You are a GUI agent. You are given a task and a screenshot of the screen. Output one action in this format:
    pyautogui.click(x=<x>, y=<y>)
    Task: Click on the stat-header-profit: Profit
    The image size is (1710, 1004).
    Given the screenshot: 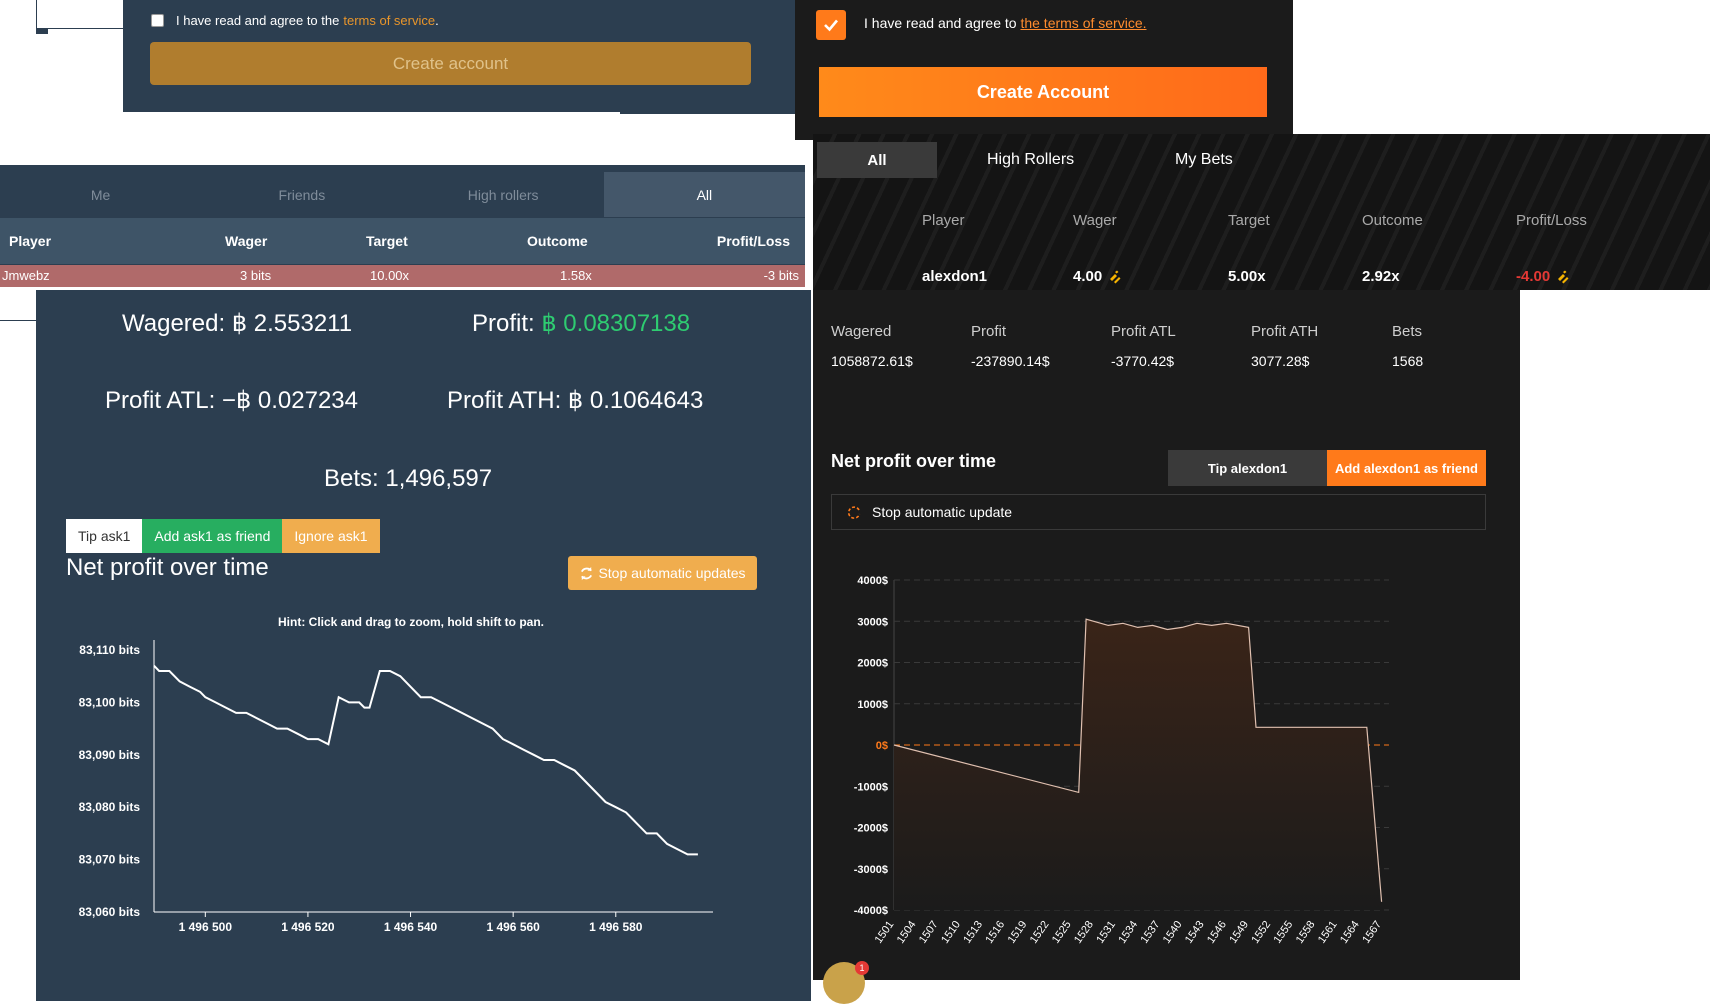 What is the action you would take?
    pyautogui.click(x=989, y=331)
    